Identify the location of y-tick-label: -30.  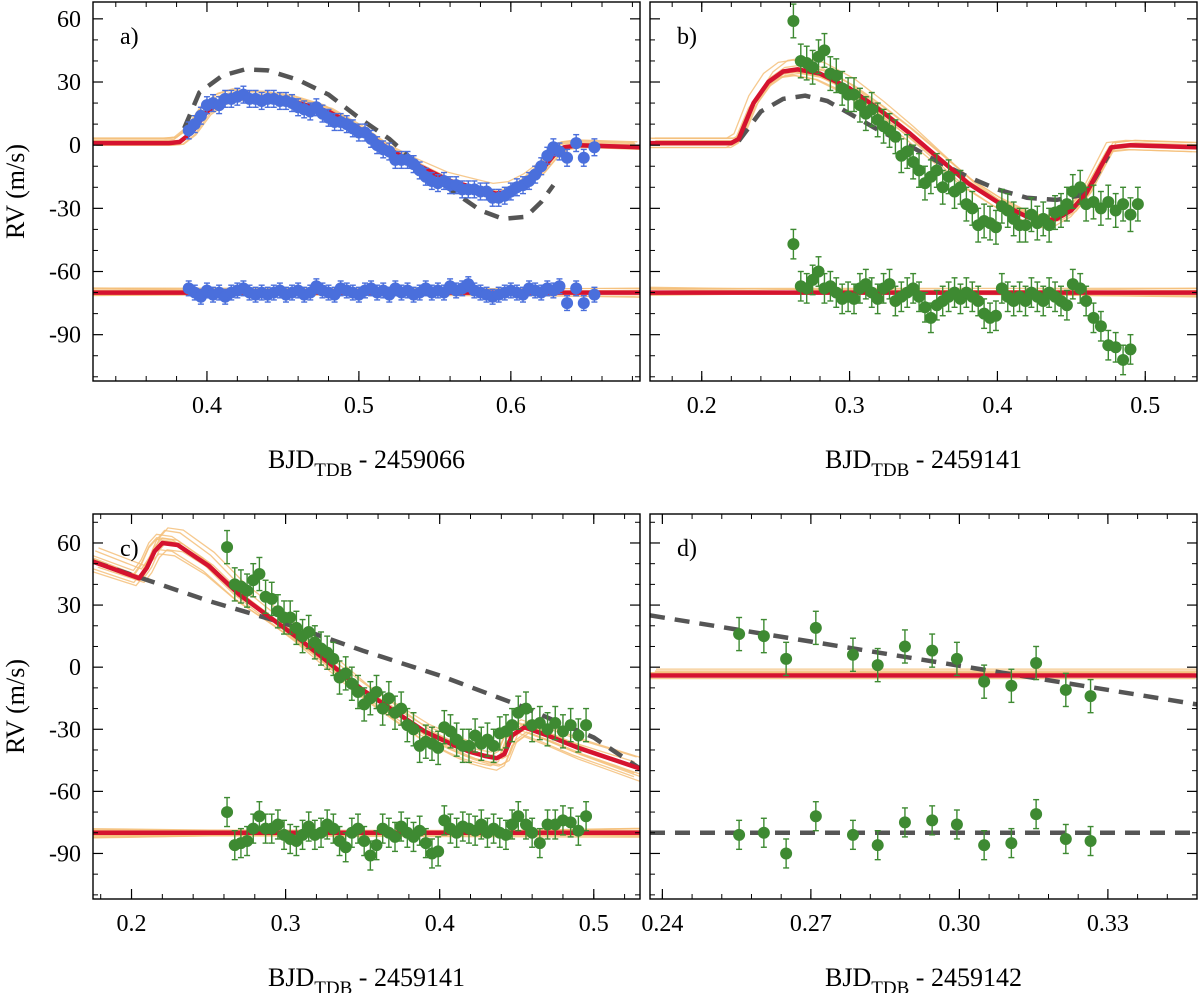
(65, 730).